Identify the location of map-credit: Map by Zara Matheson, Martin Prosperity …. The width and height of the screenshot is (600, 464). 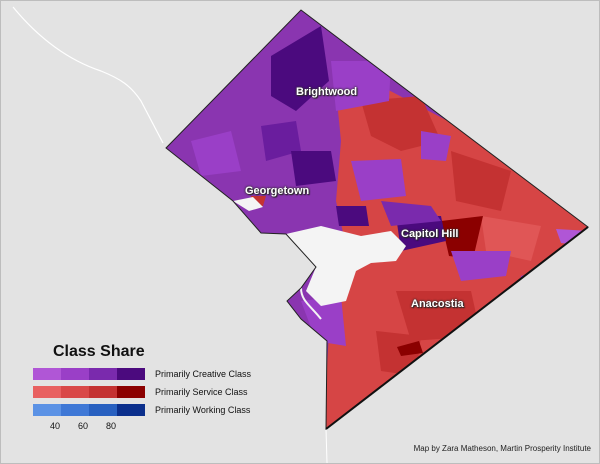
(502, 448).